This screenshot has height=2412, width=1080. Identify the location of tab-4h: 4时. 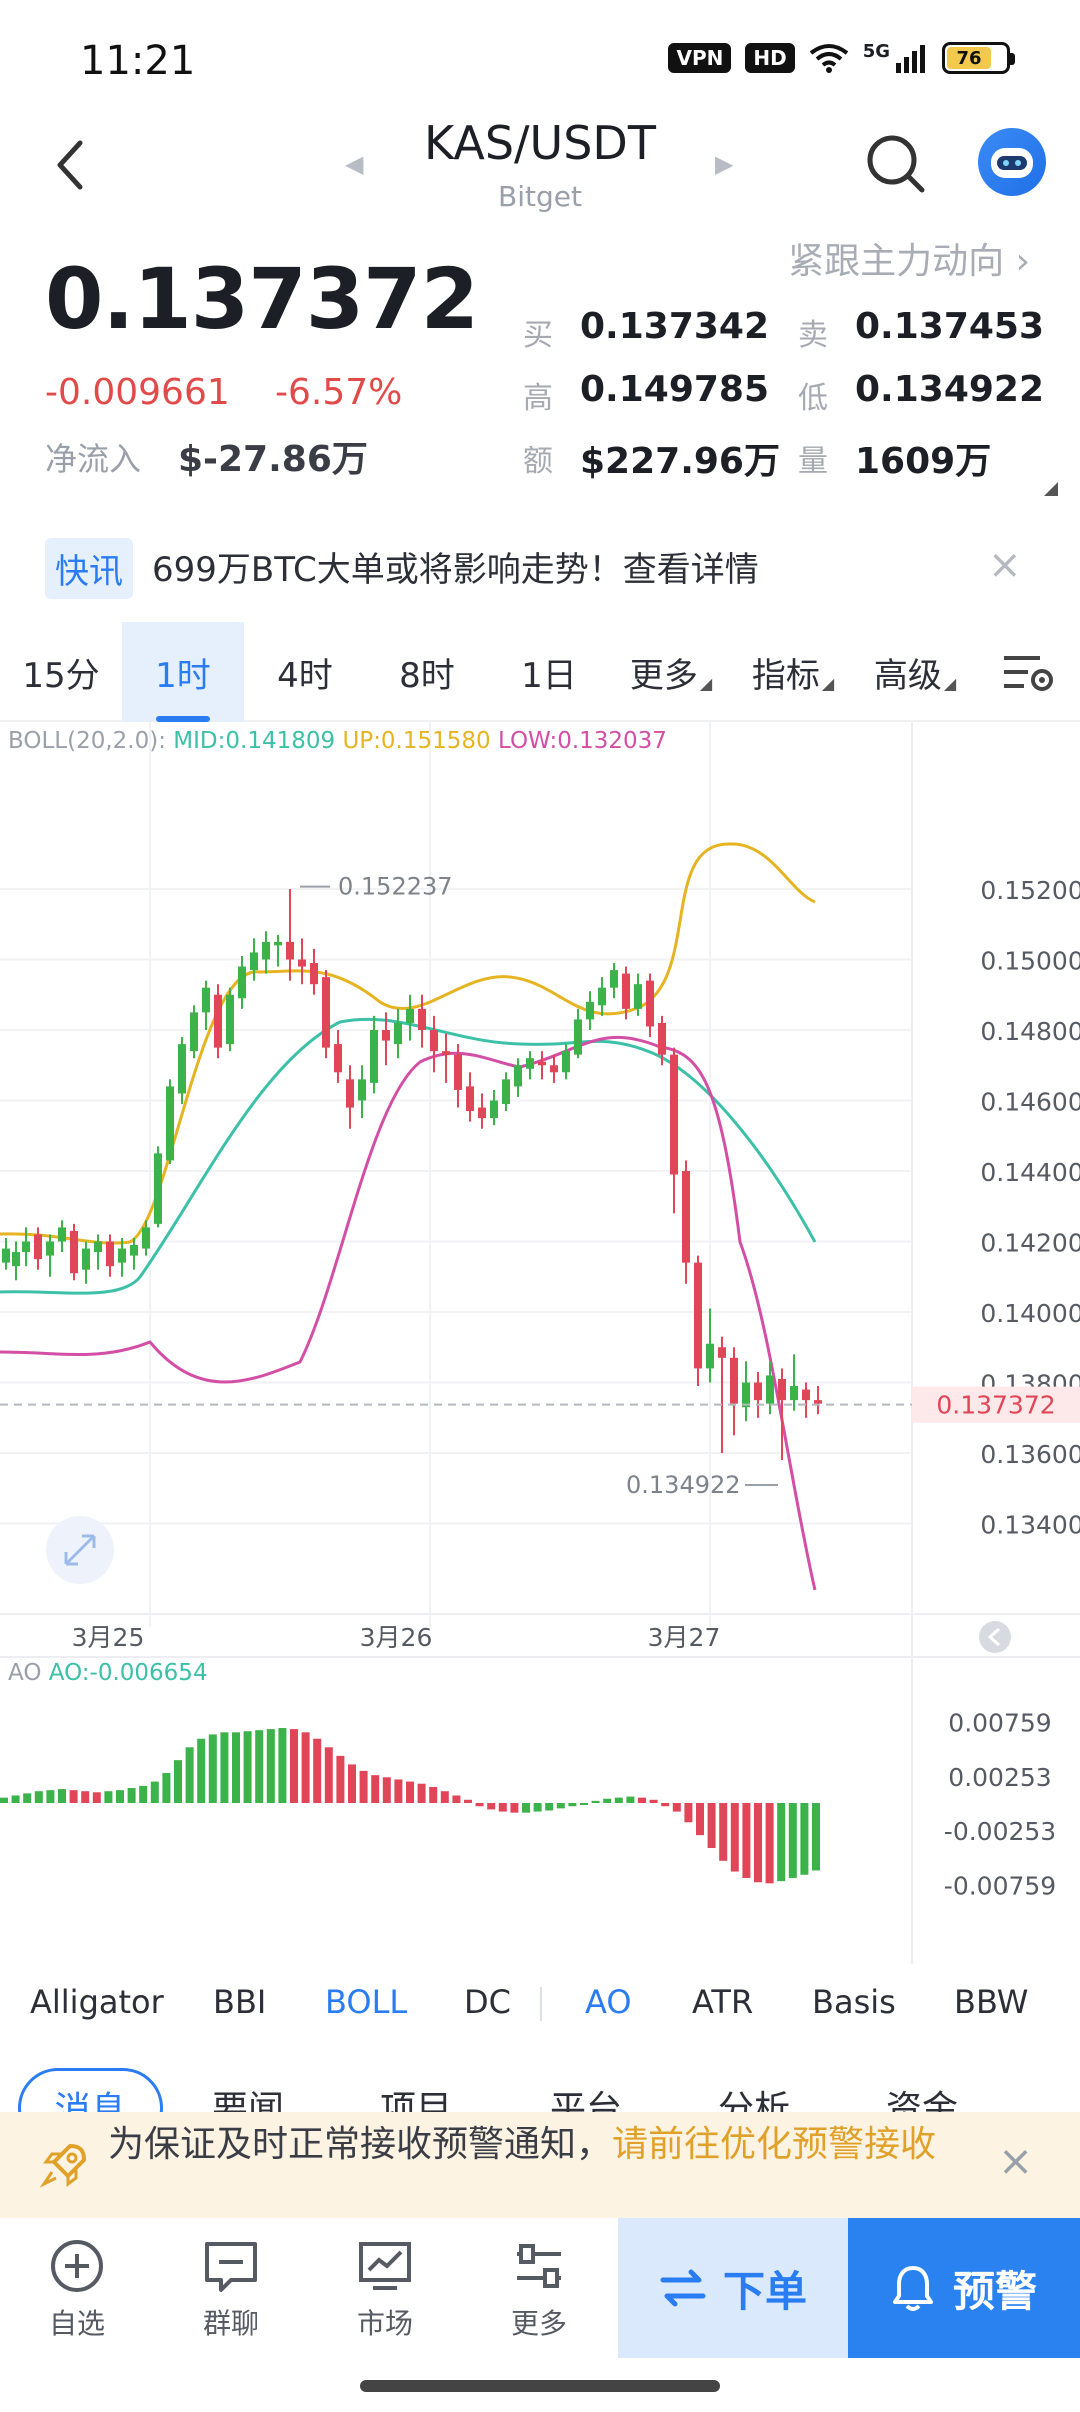
(305, 675).